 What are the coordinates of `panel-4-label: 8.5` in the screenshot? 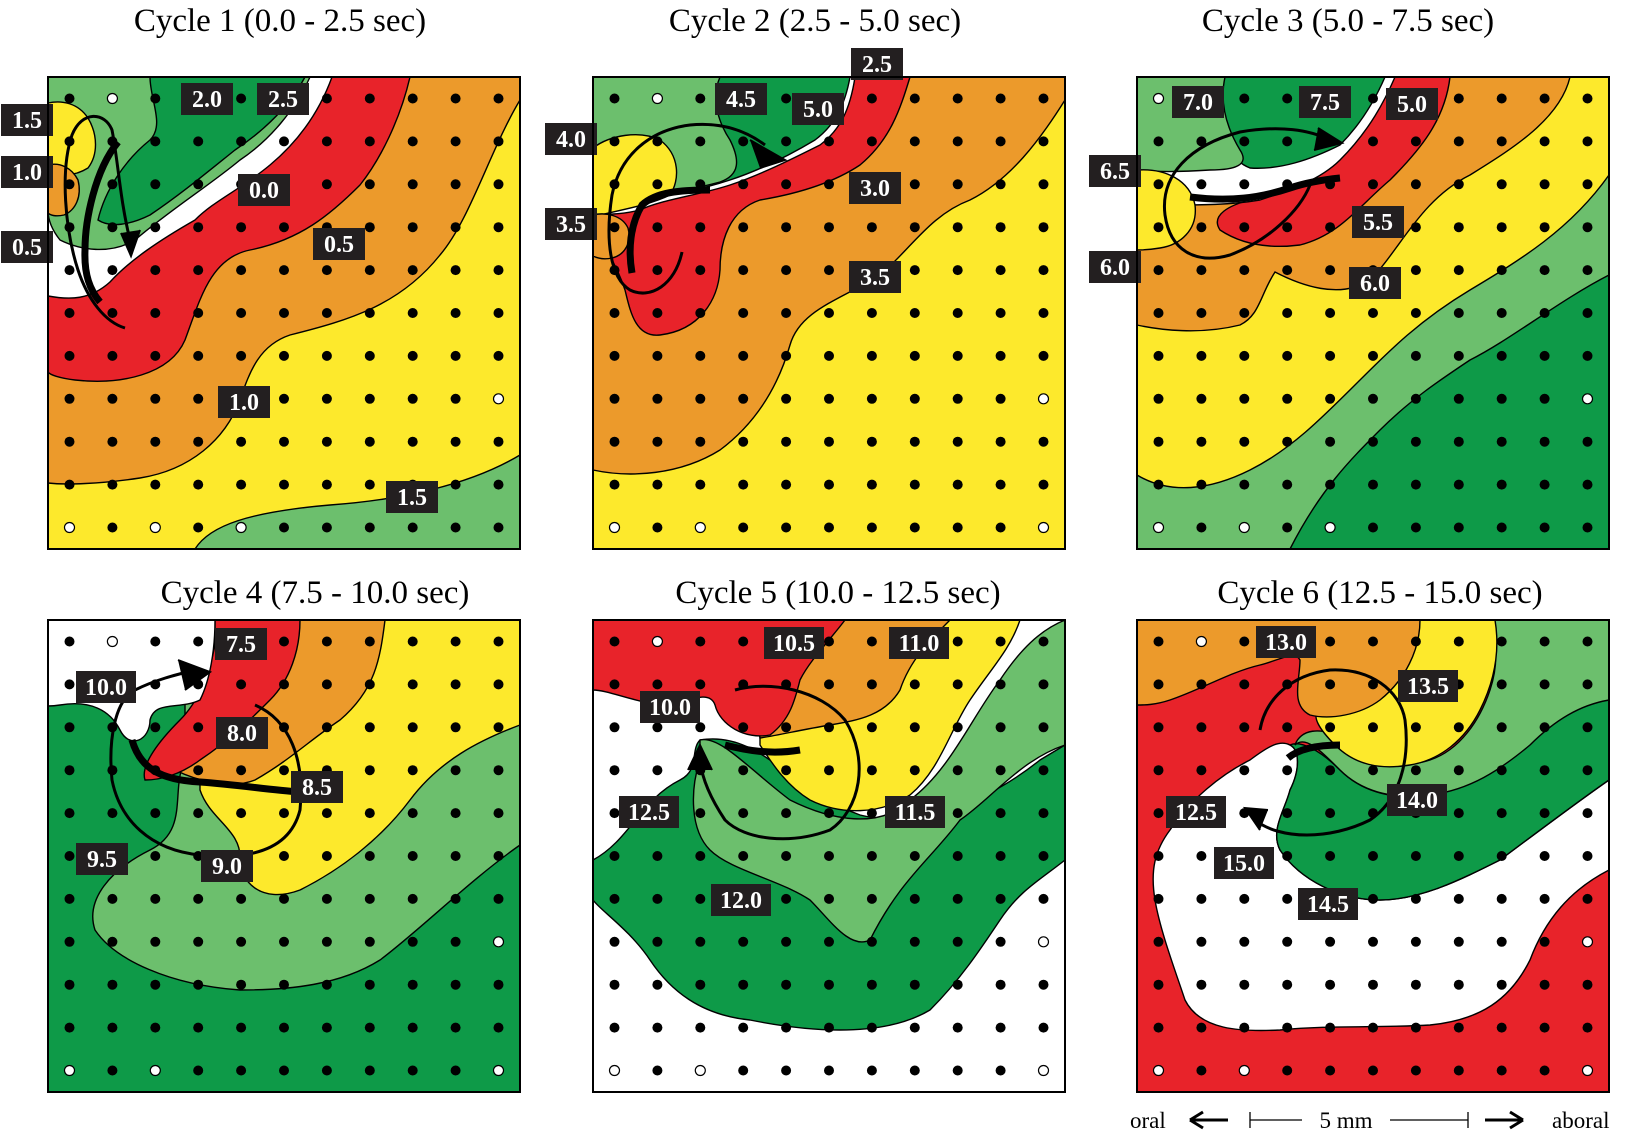 It's located at (317, 787).